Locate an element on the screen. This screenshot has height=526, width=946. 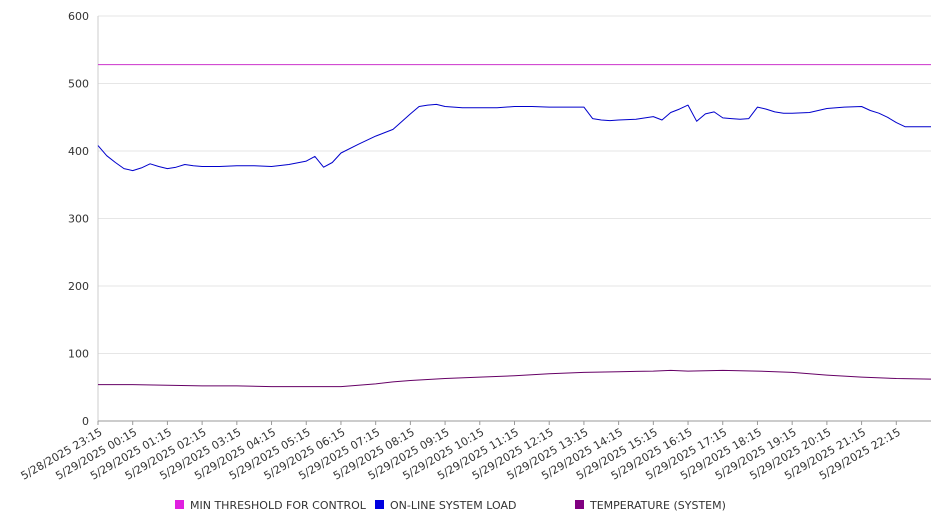
y-tick-label: 0 is located at coordinates (85, 421).